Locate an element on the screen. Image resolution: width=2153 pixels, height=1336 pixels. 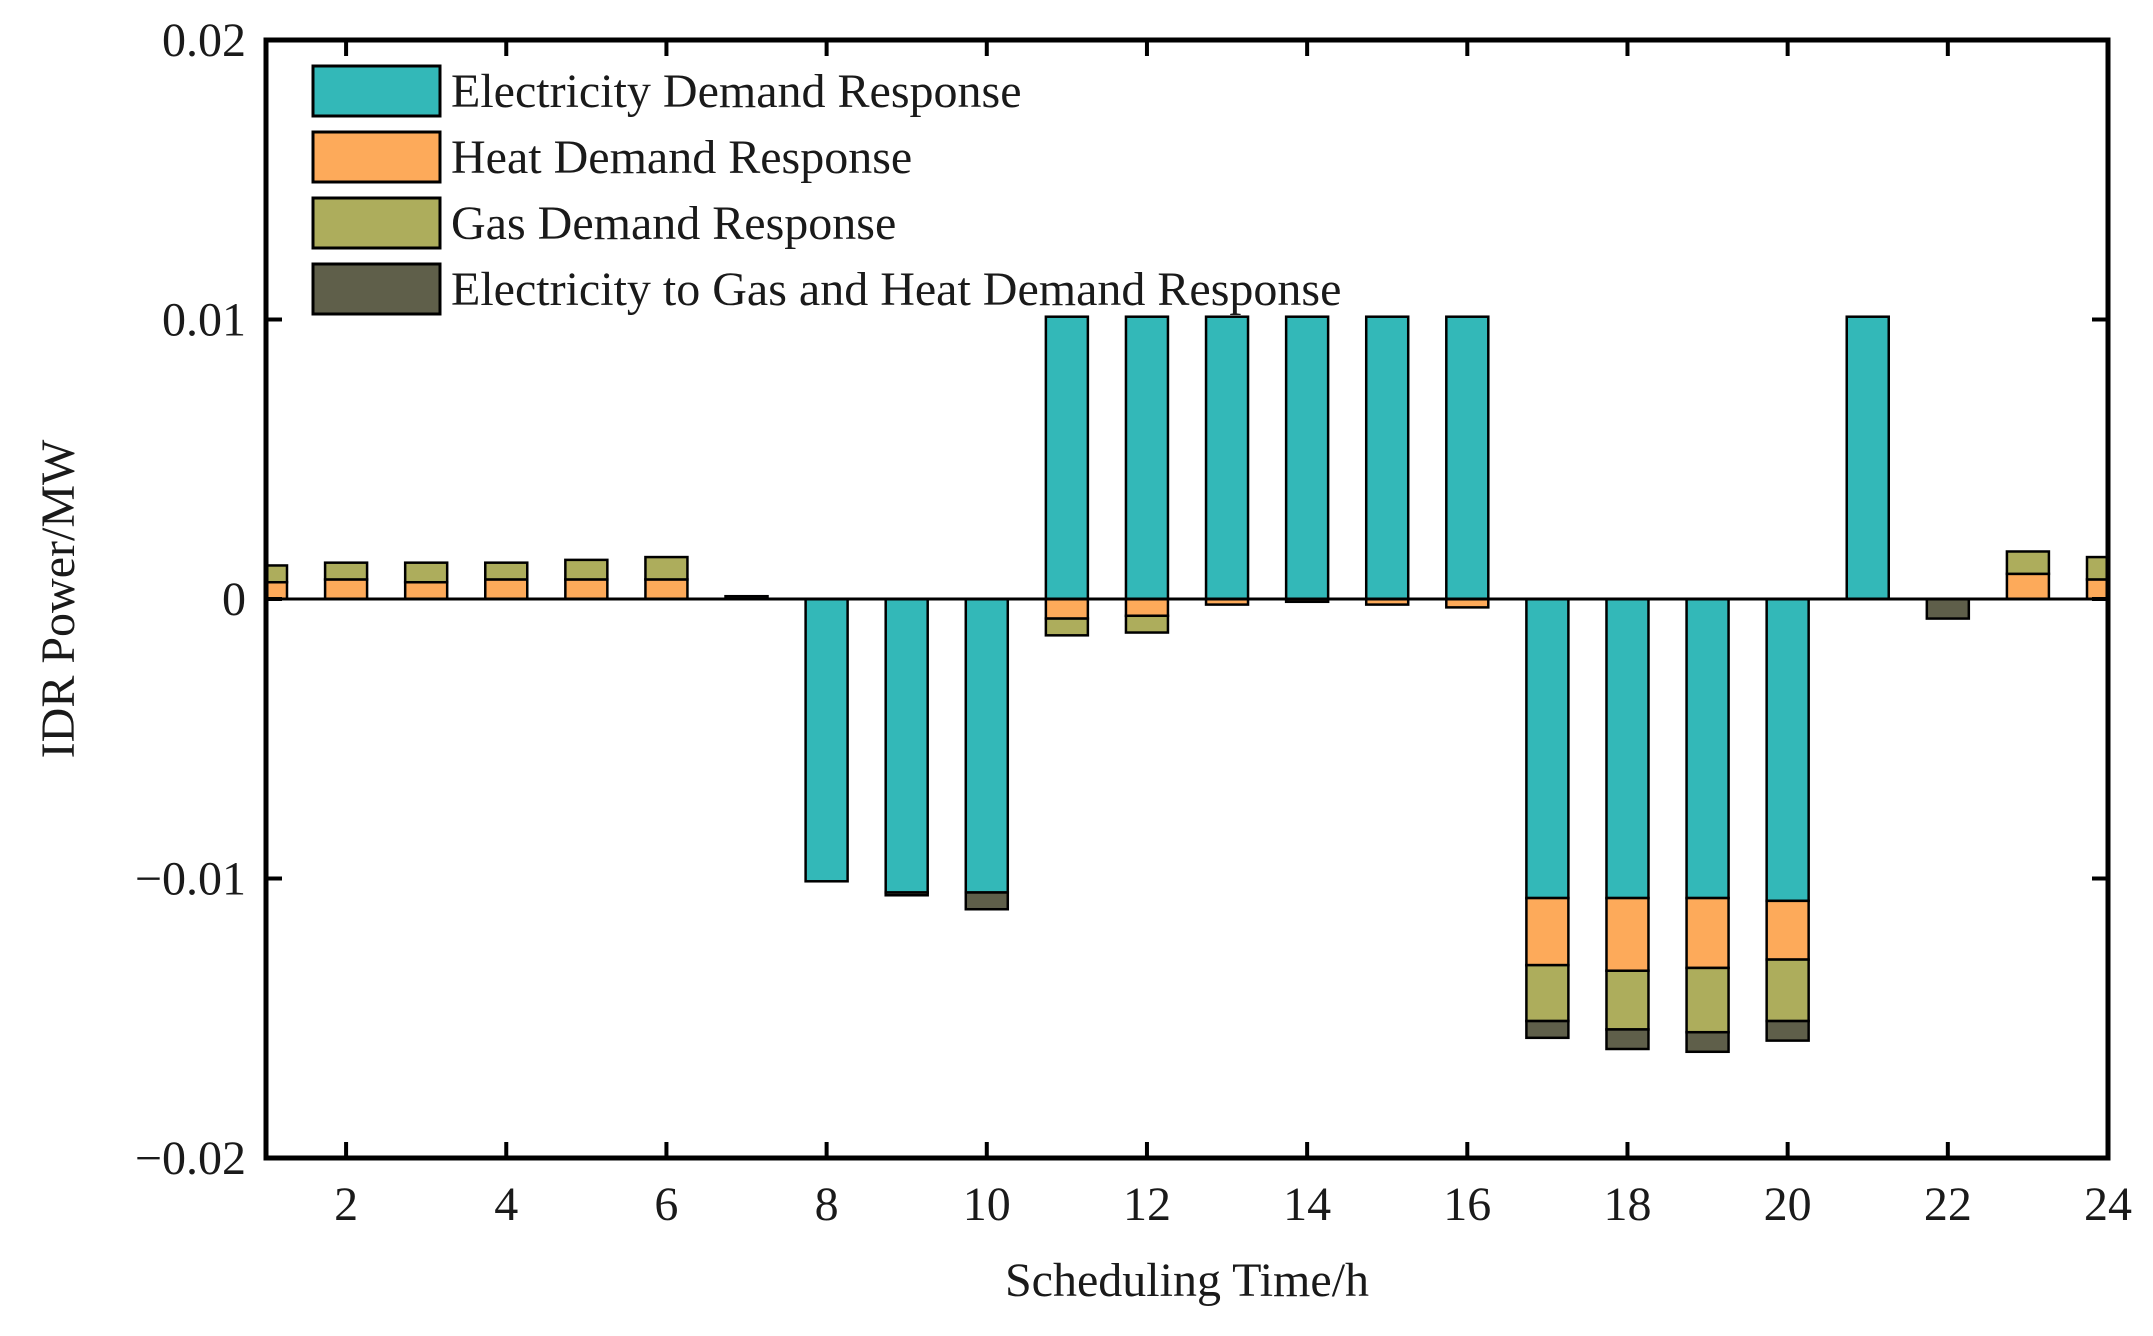
bar-1-t19 is located at coordinates (1707, 748).